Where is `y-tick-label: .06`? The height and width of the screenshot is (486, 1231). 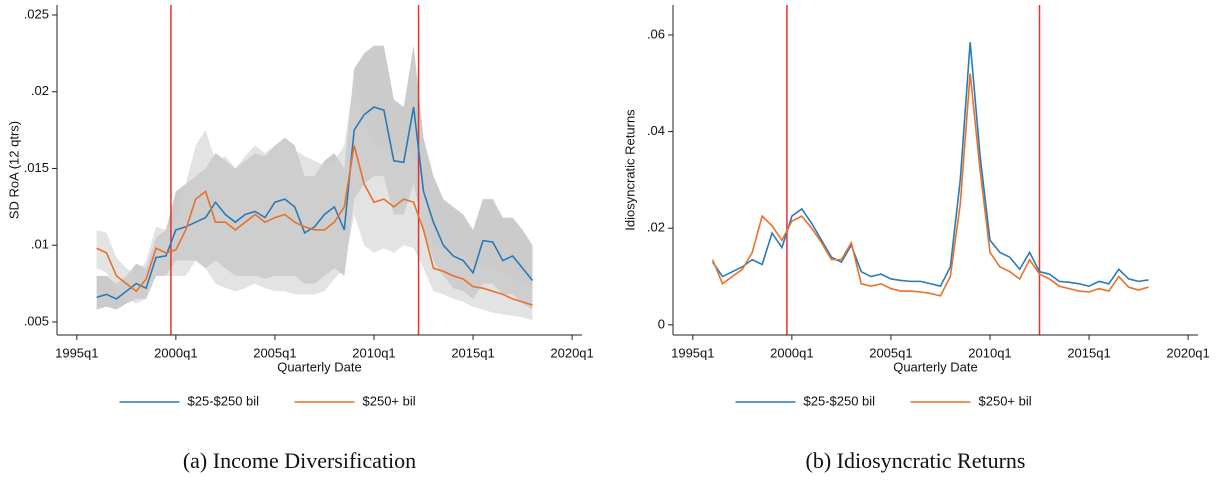
y-tick-label: .06 is located at coordinates (656, 33).